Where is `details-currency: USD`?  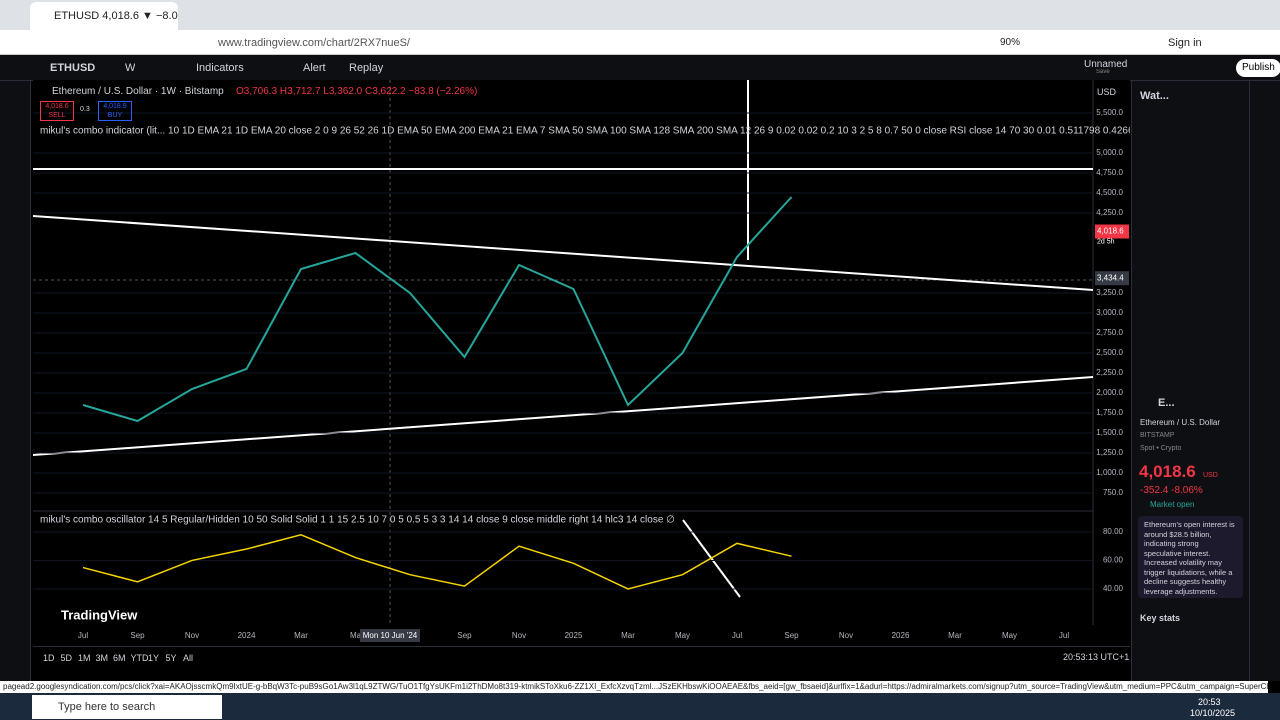
details-currency: USD is located at coordinates (1210, 475).